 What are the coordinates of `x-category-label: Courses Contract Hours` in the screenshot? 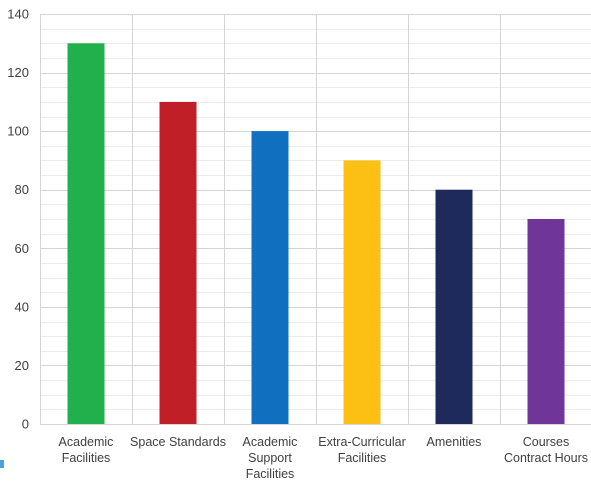 It's located at (546, 450).